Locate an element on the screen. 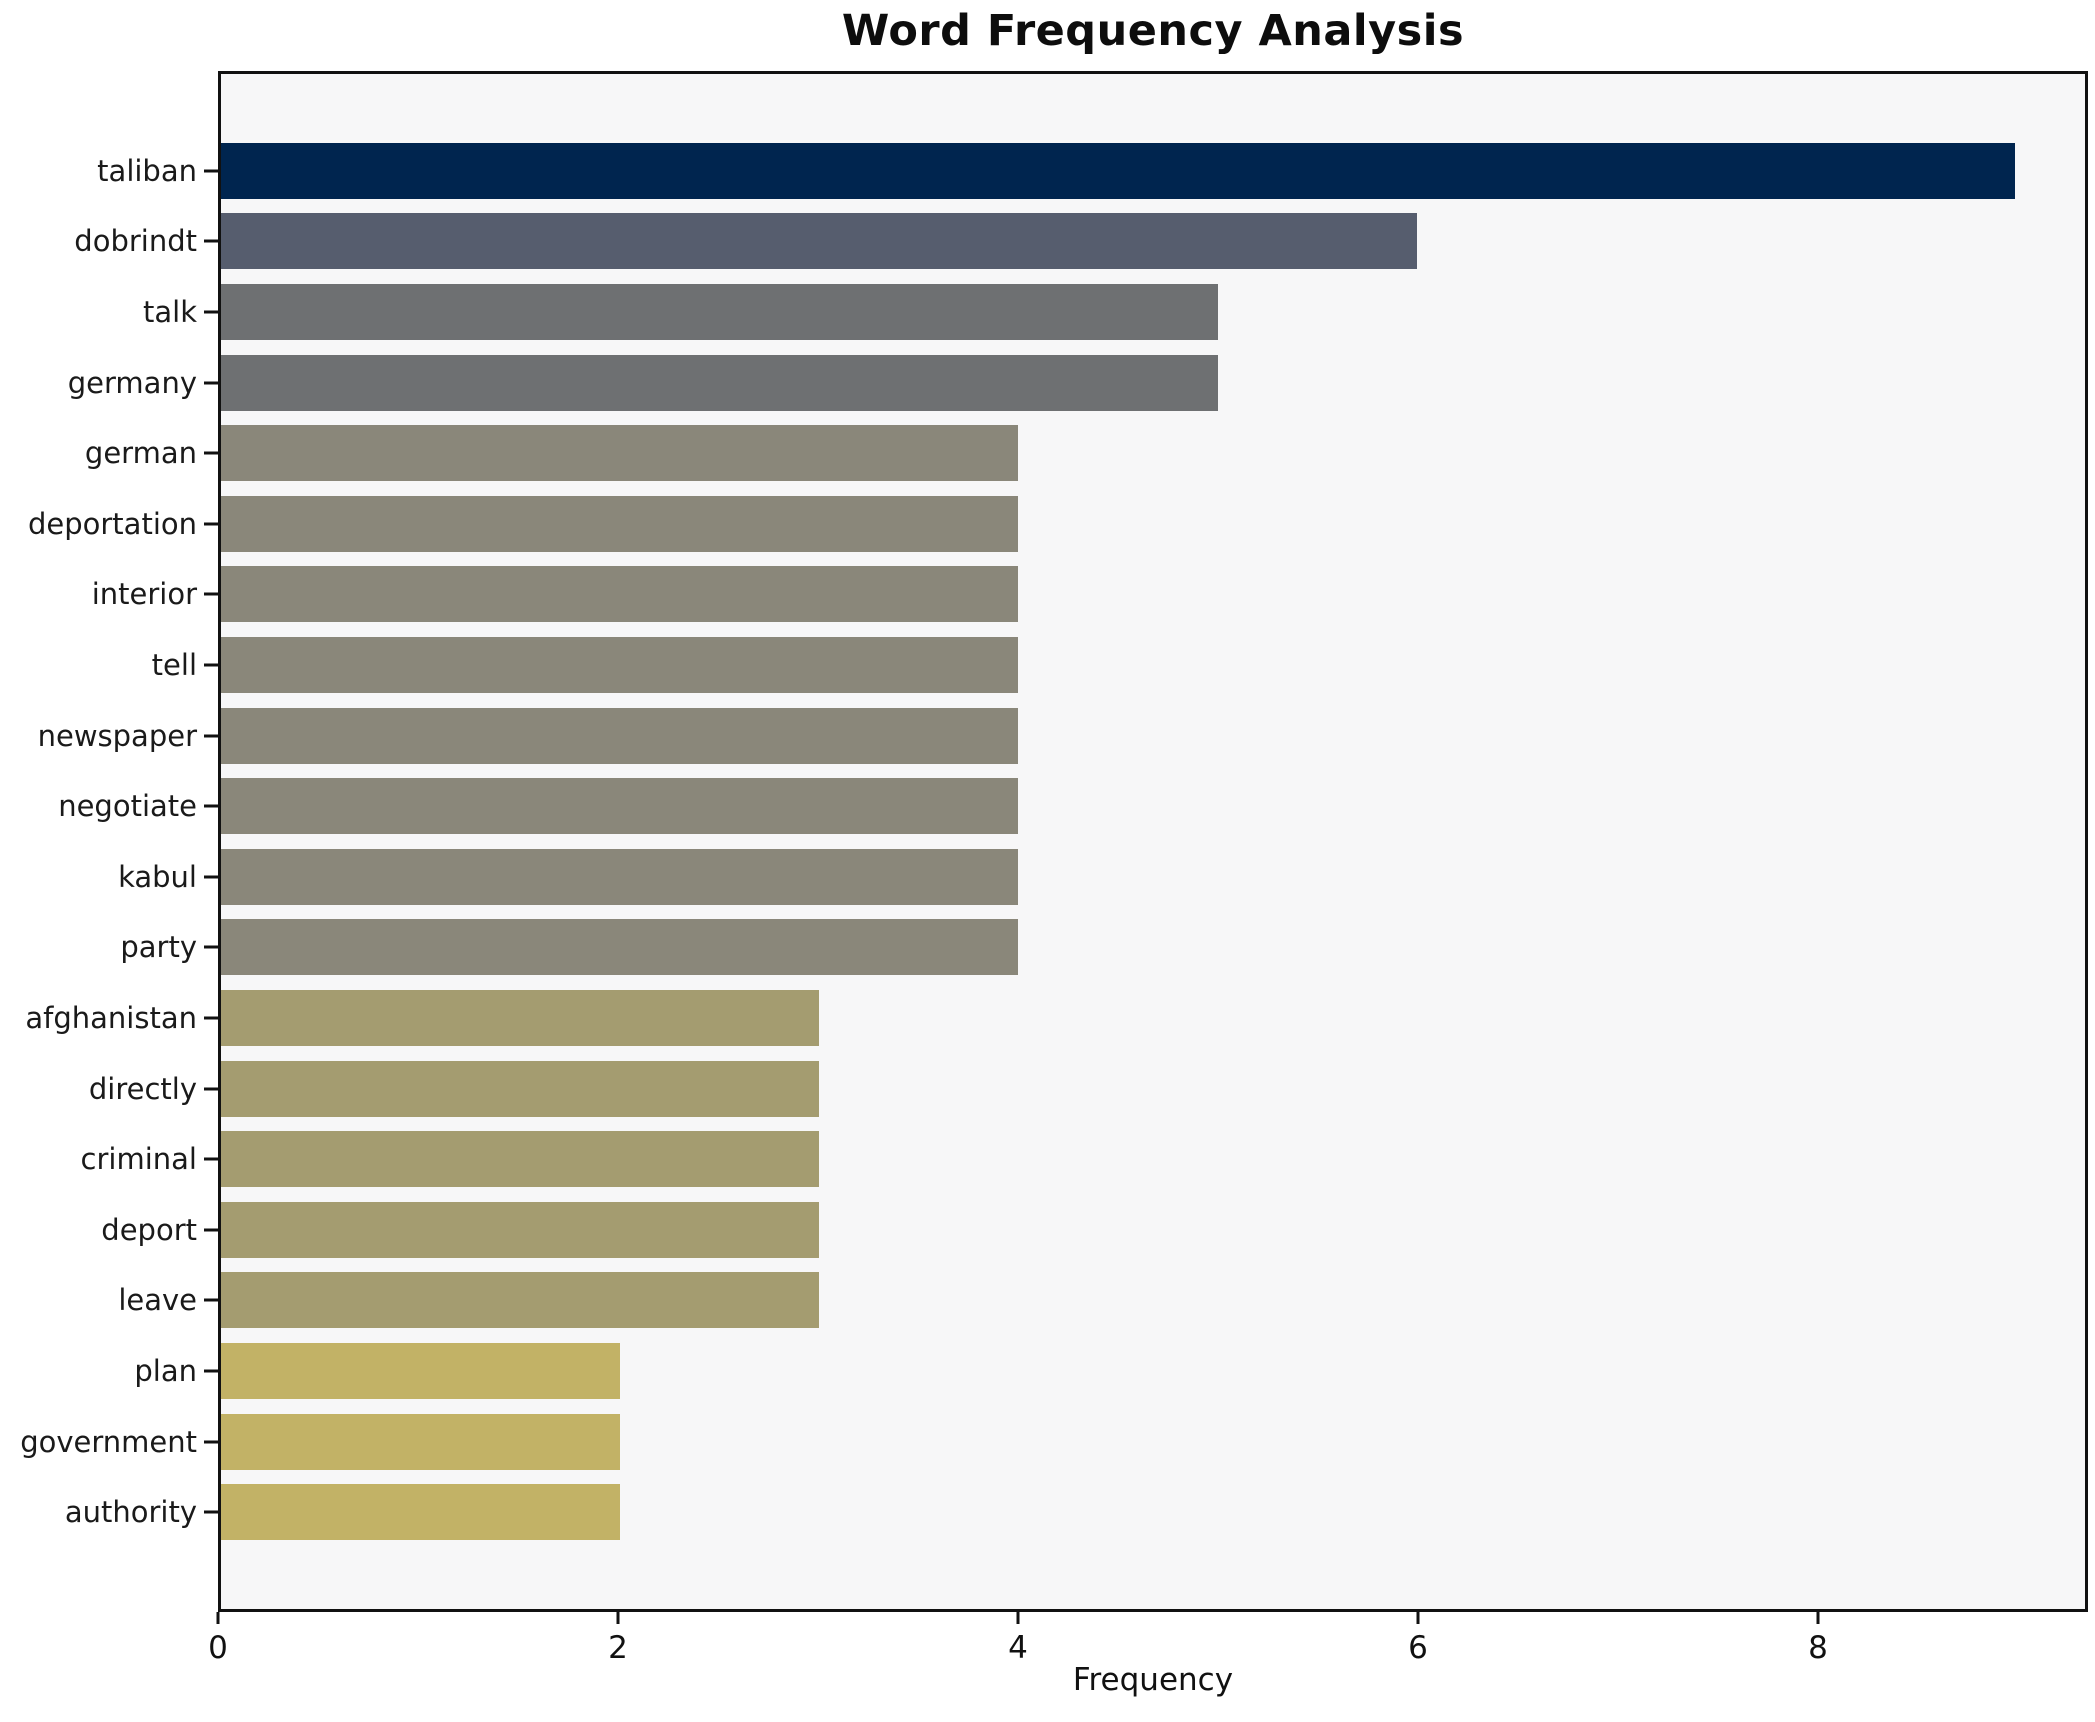 This screenshot has width=2095, height=1722. chart-row-dobrindt: dobrindt is located at coordinates (1079, 241).